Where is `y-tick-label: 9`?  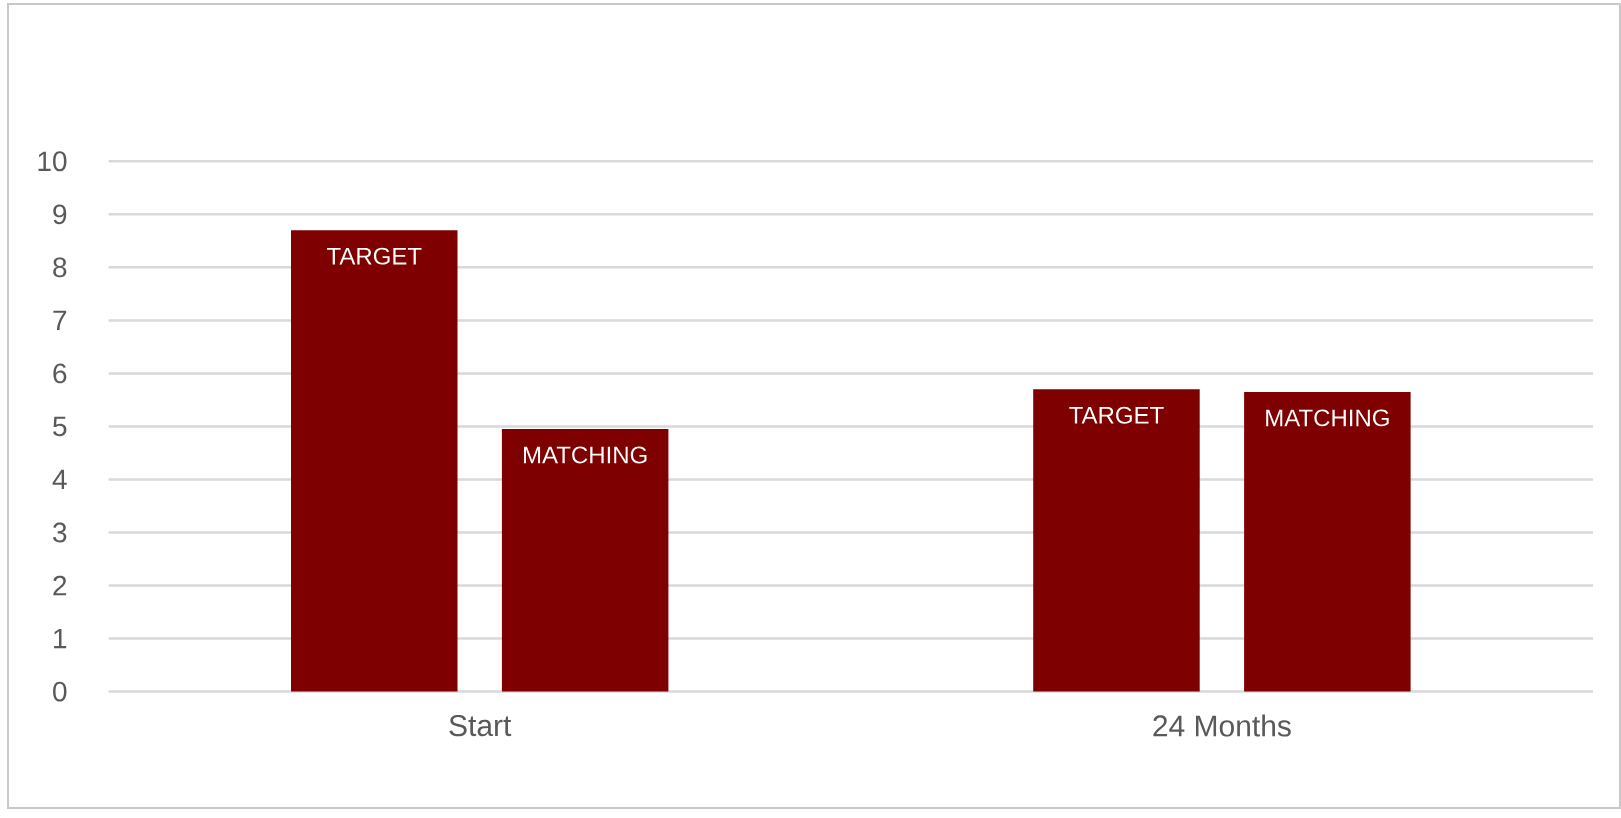 y-tick-label: 9 is located at coordinates (60, 214).